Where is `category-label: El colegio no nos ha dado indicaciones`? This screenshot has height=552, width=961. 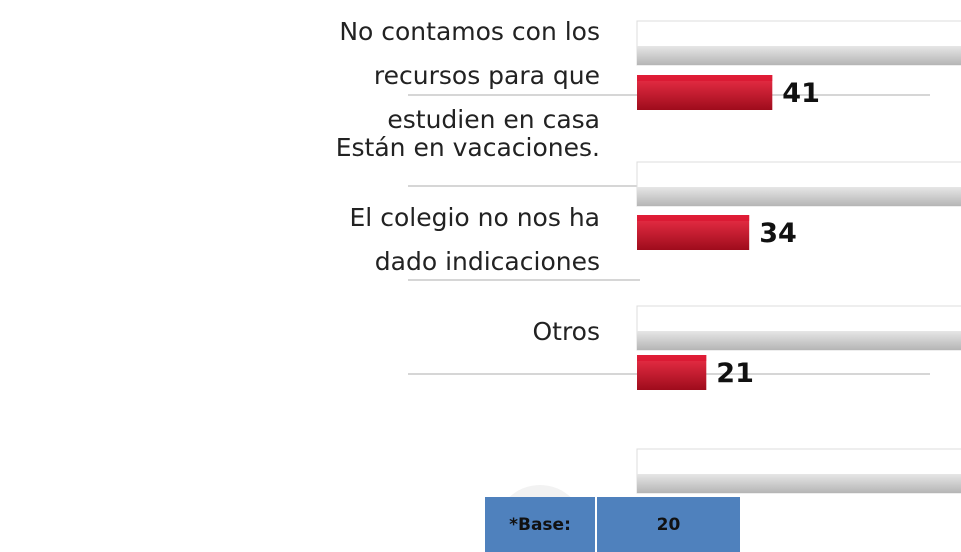
category-label: El colegio no nos ha dado indicaciones is located at coordinates (474, 239).